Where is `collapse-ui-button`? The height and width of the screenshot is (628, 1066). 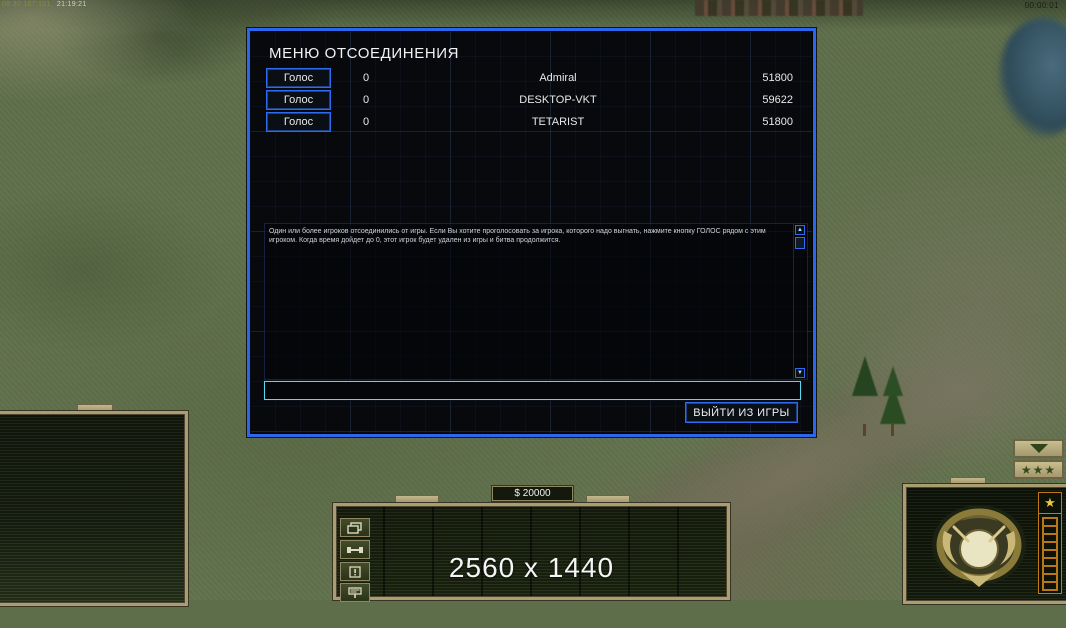 collapse-ui-button is located at coordinates (1038, 448).